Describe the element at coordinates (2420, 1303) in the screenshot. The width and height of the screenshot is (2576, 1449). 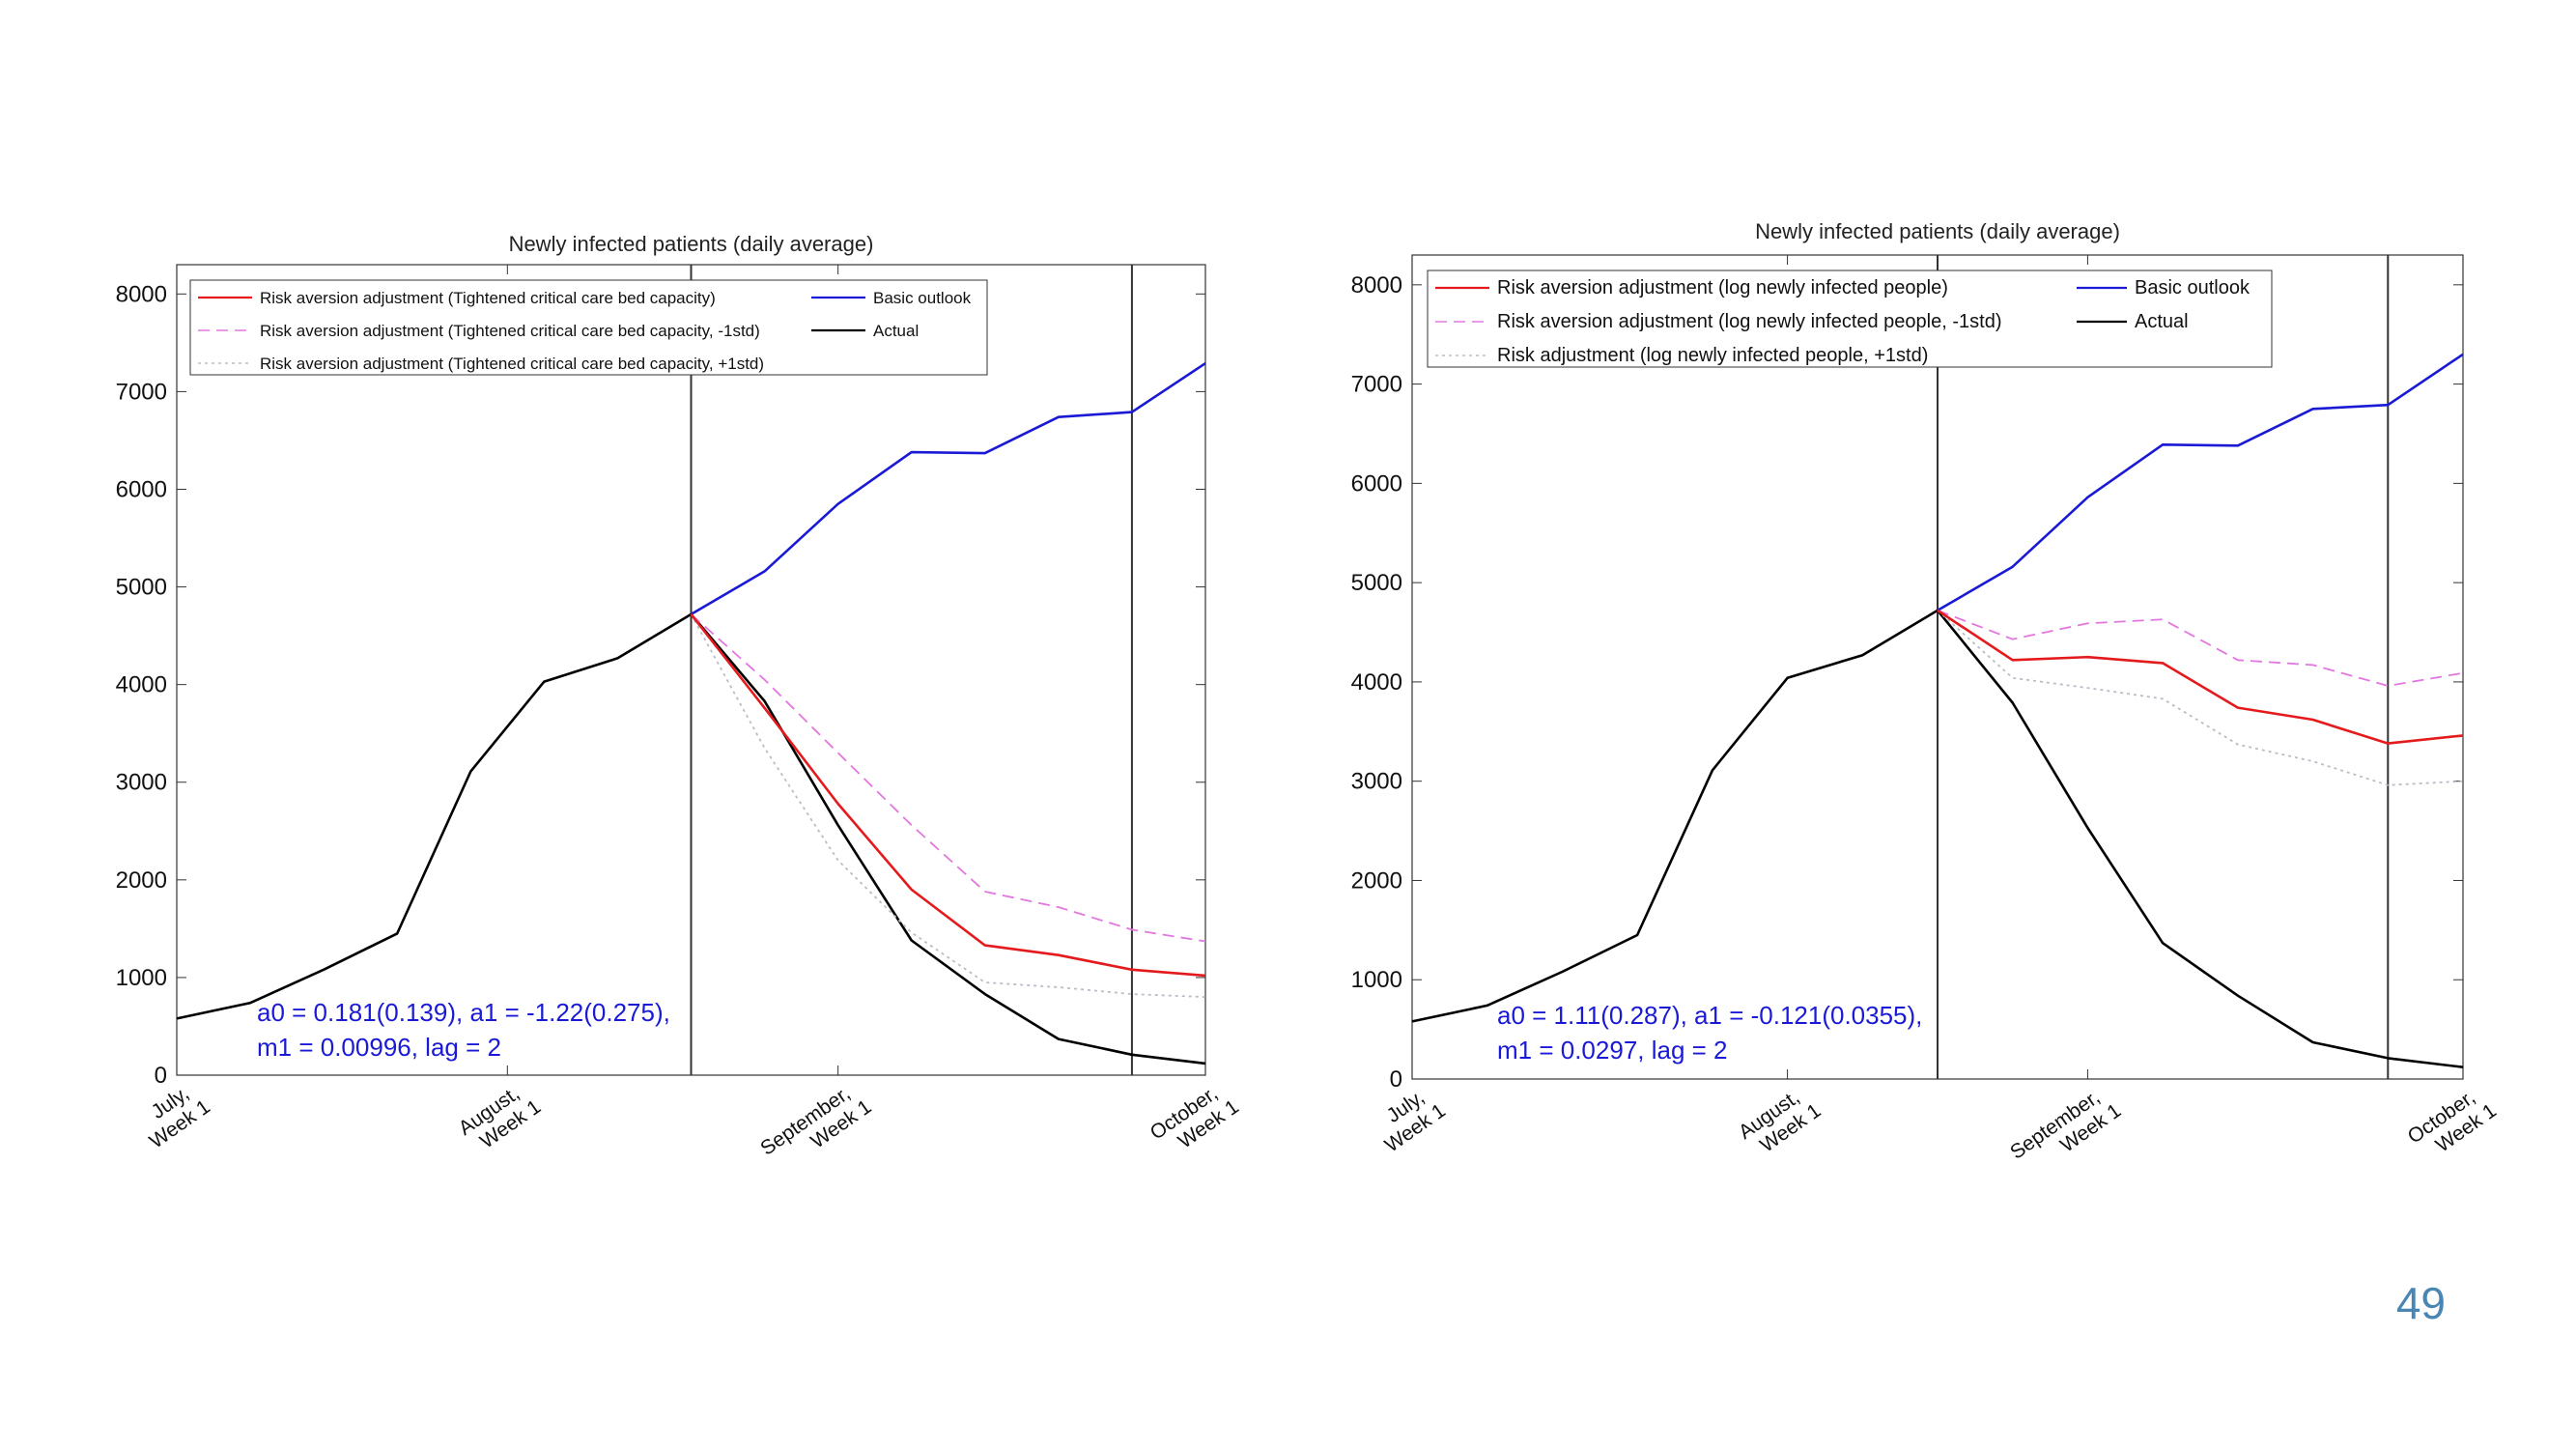
I see `page-number: 49` at that location.